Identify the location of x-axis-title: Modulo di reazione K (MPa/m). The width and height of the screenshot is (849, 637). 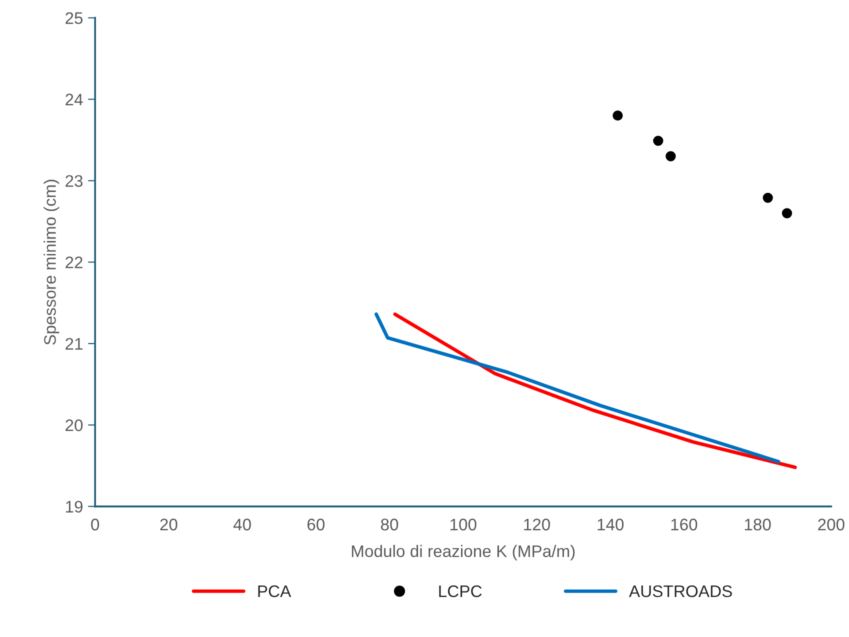
(463, 552).